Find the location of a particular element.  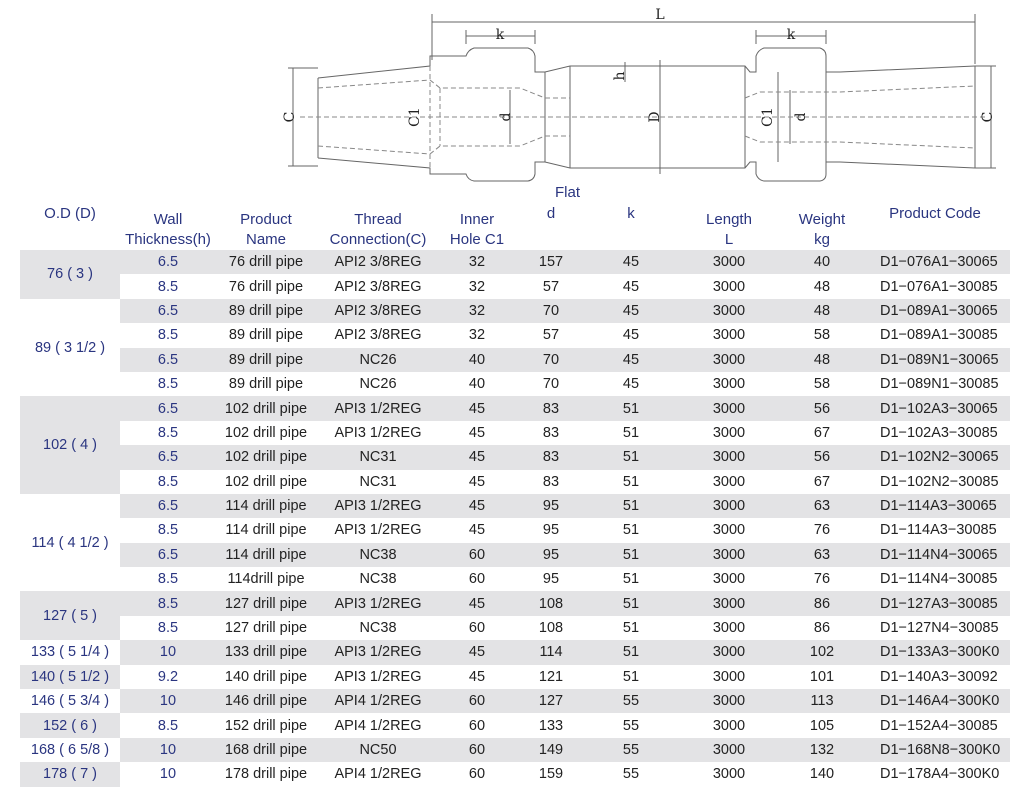

product-name-cell: 140 drill pipe is located at coordinates (266, 676).